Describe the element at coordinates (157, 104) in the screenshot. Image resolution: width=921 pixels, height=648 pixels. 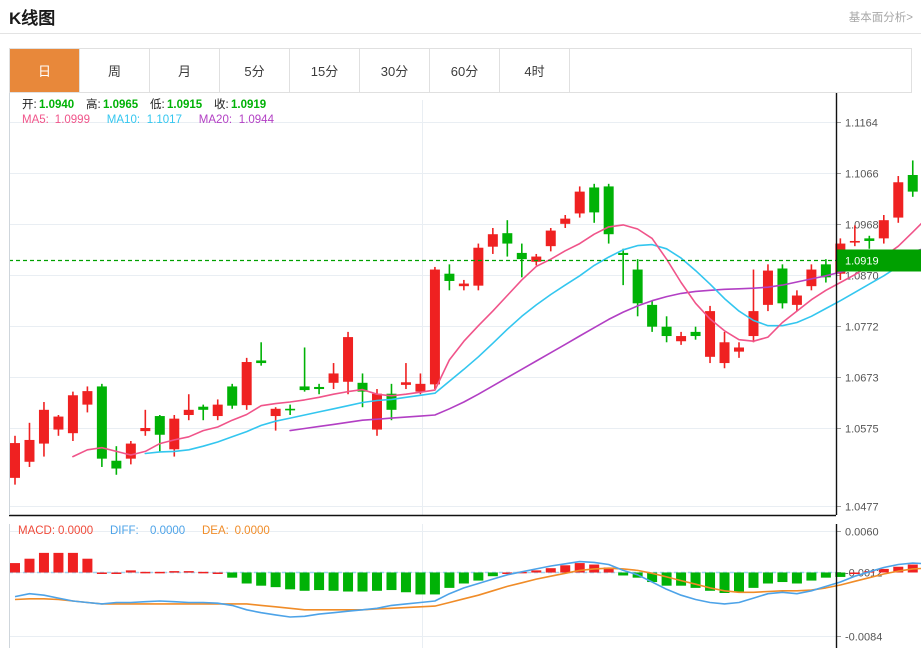
I see `ohlc-key-2: 低:` at that location.